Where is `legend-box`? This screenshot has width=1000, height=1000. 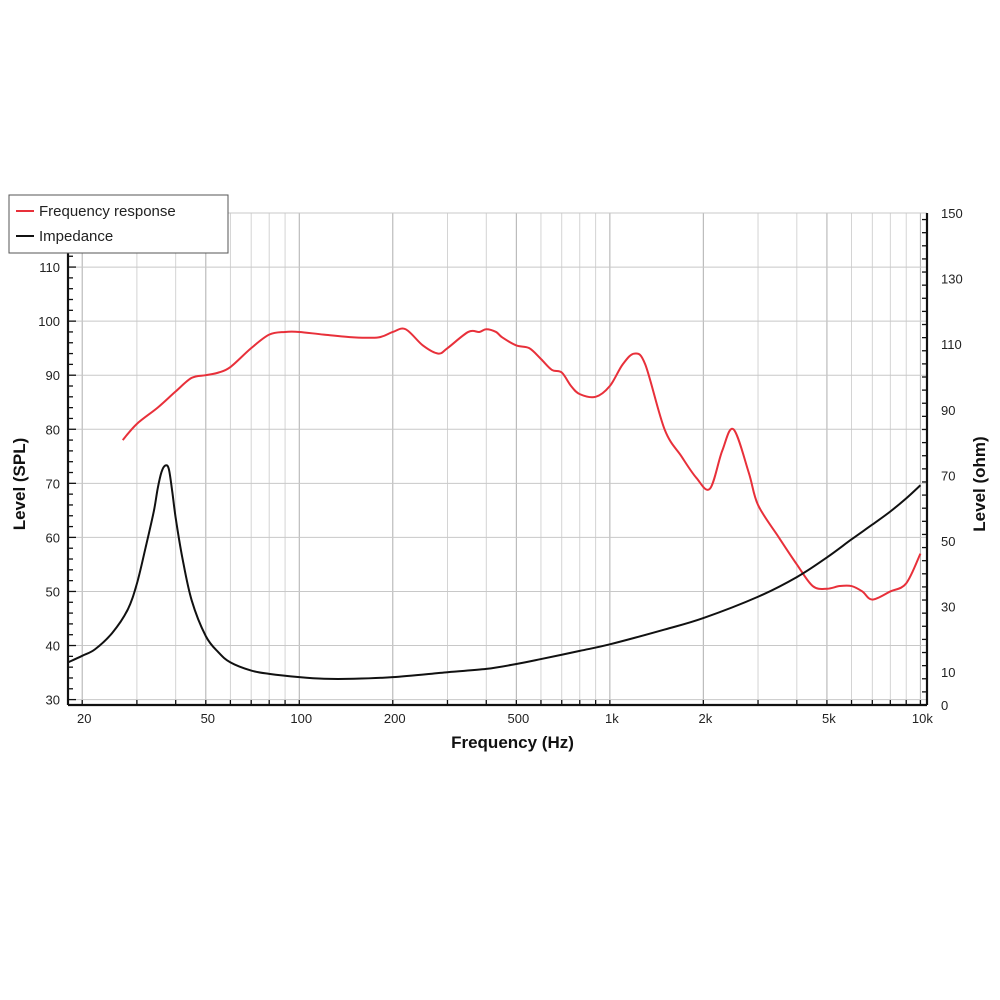
legend-box is located at coordinates (118, 224).